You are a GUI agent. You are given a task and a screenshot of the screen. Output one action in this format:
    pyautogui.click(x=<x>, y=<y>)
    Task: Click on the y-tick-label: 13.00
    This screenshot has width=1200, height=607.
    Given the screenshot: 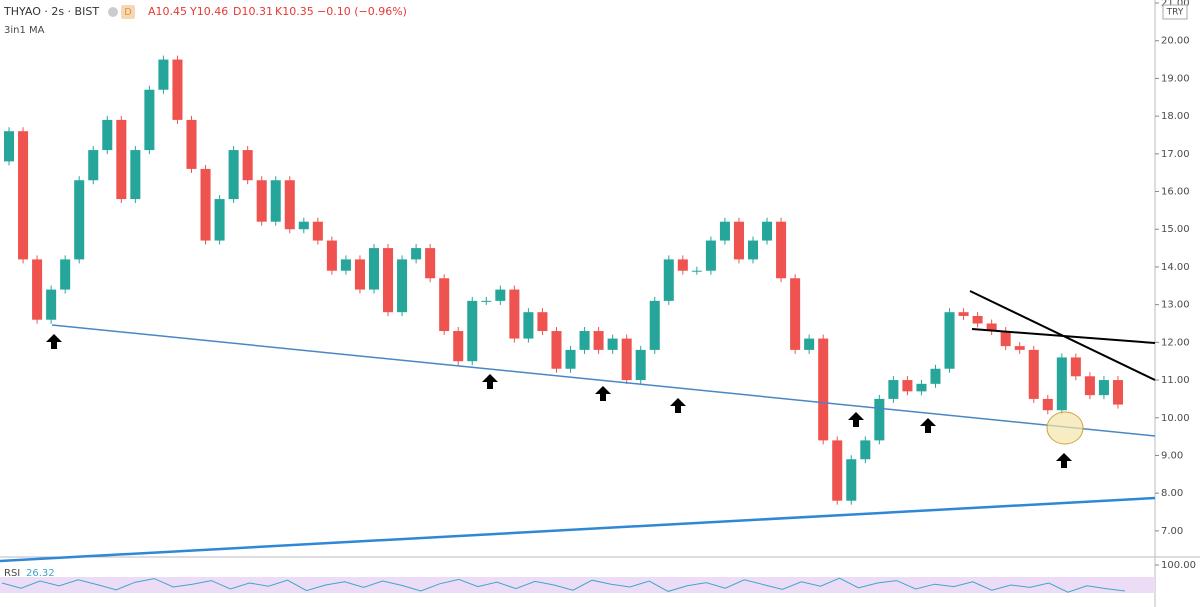 What is the action you would take?
    pyautogui.click(x=1175, y=305)
    